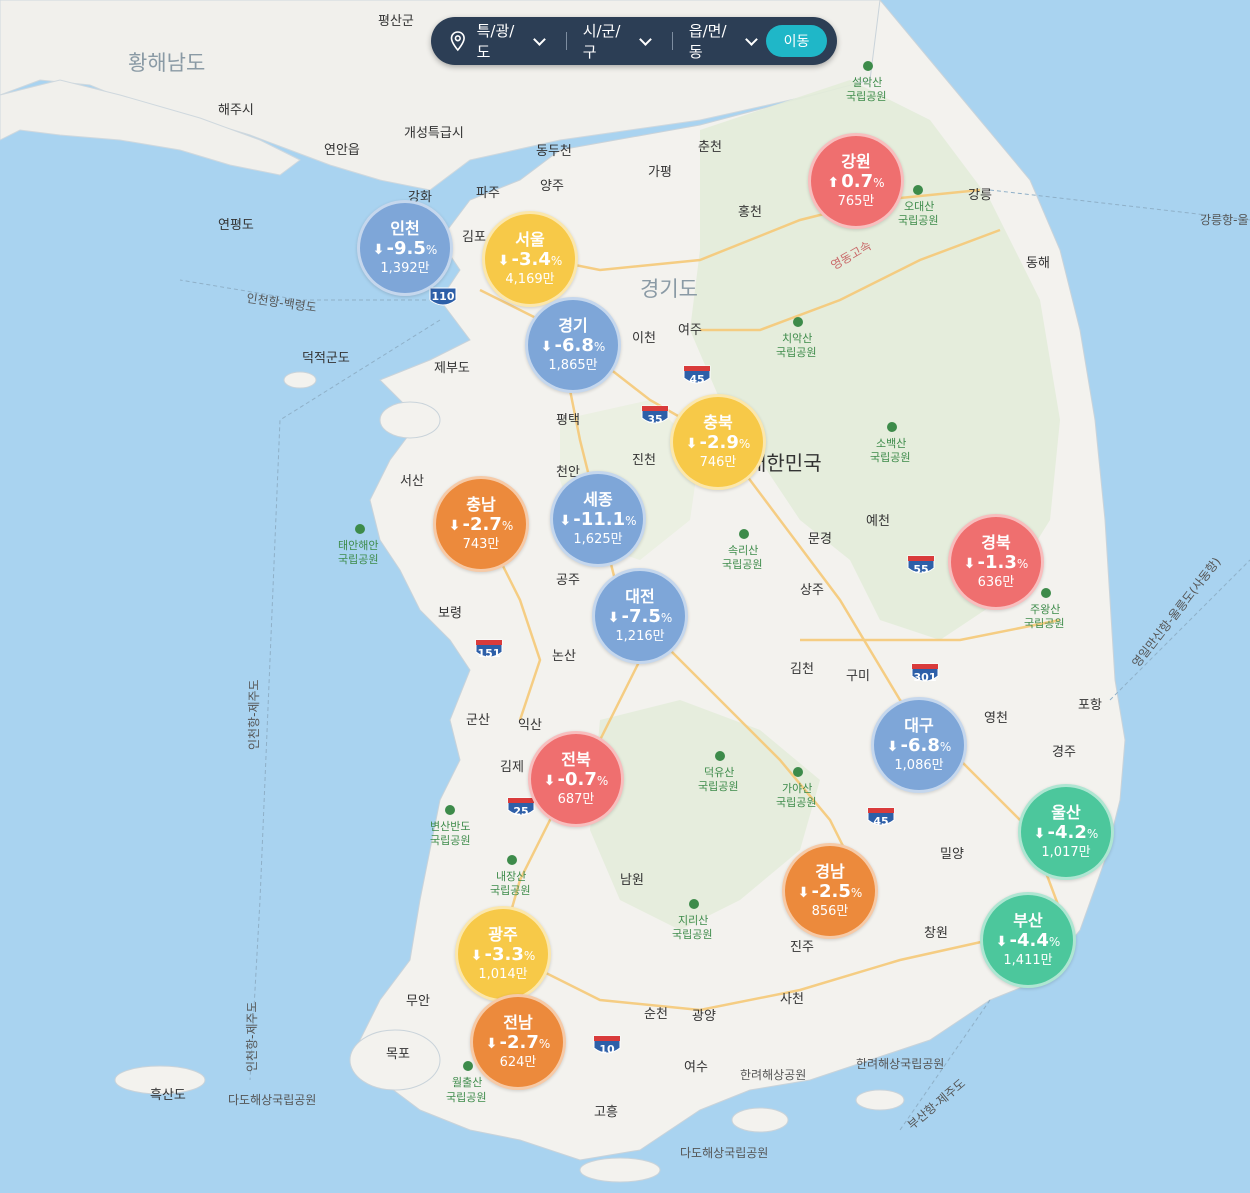  Describe the element at coordinates (773, 1075) in the screenshot. I see `svg-text: 한려해상공원` at that location.